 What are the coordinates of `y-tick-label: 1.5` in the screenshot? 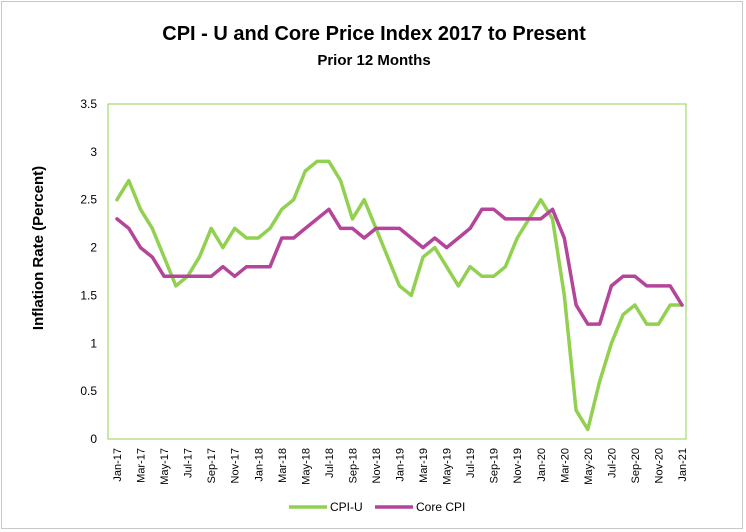 It's located at (88, 295).